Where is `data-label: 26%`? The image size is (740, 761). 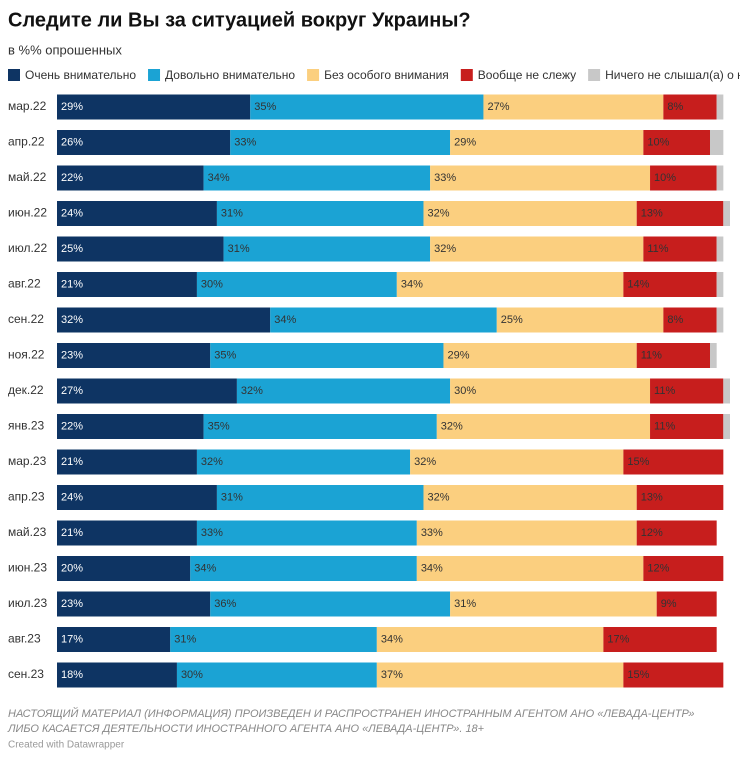 data-label: 26% is located at coordinates (72, 142).